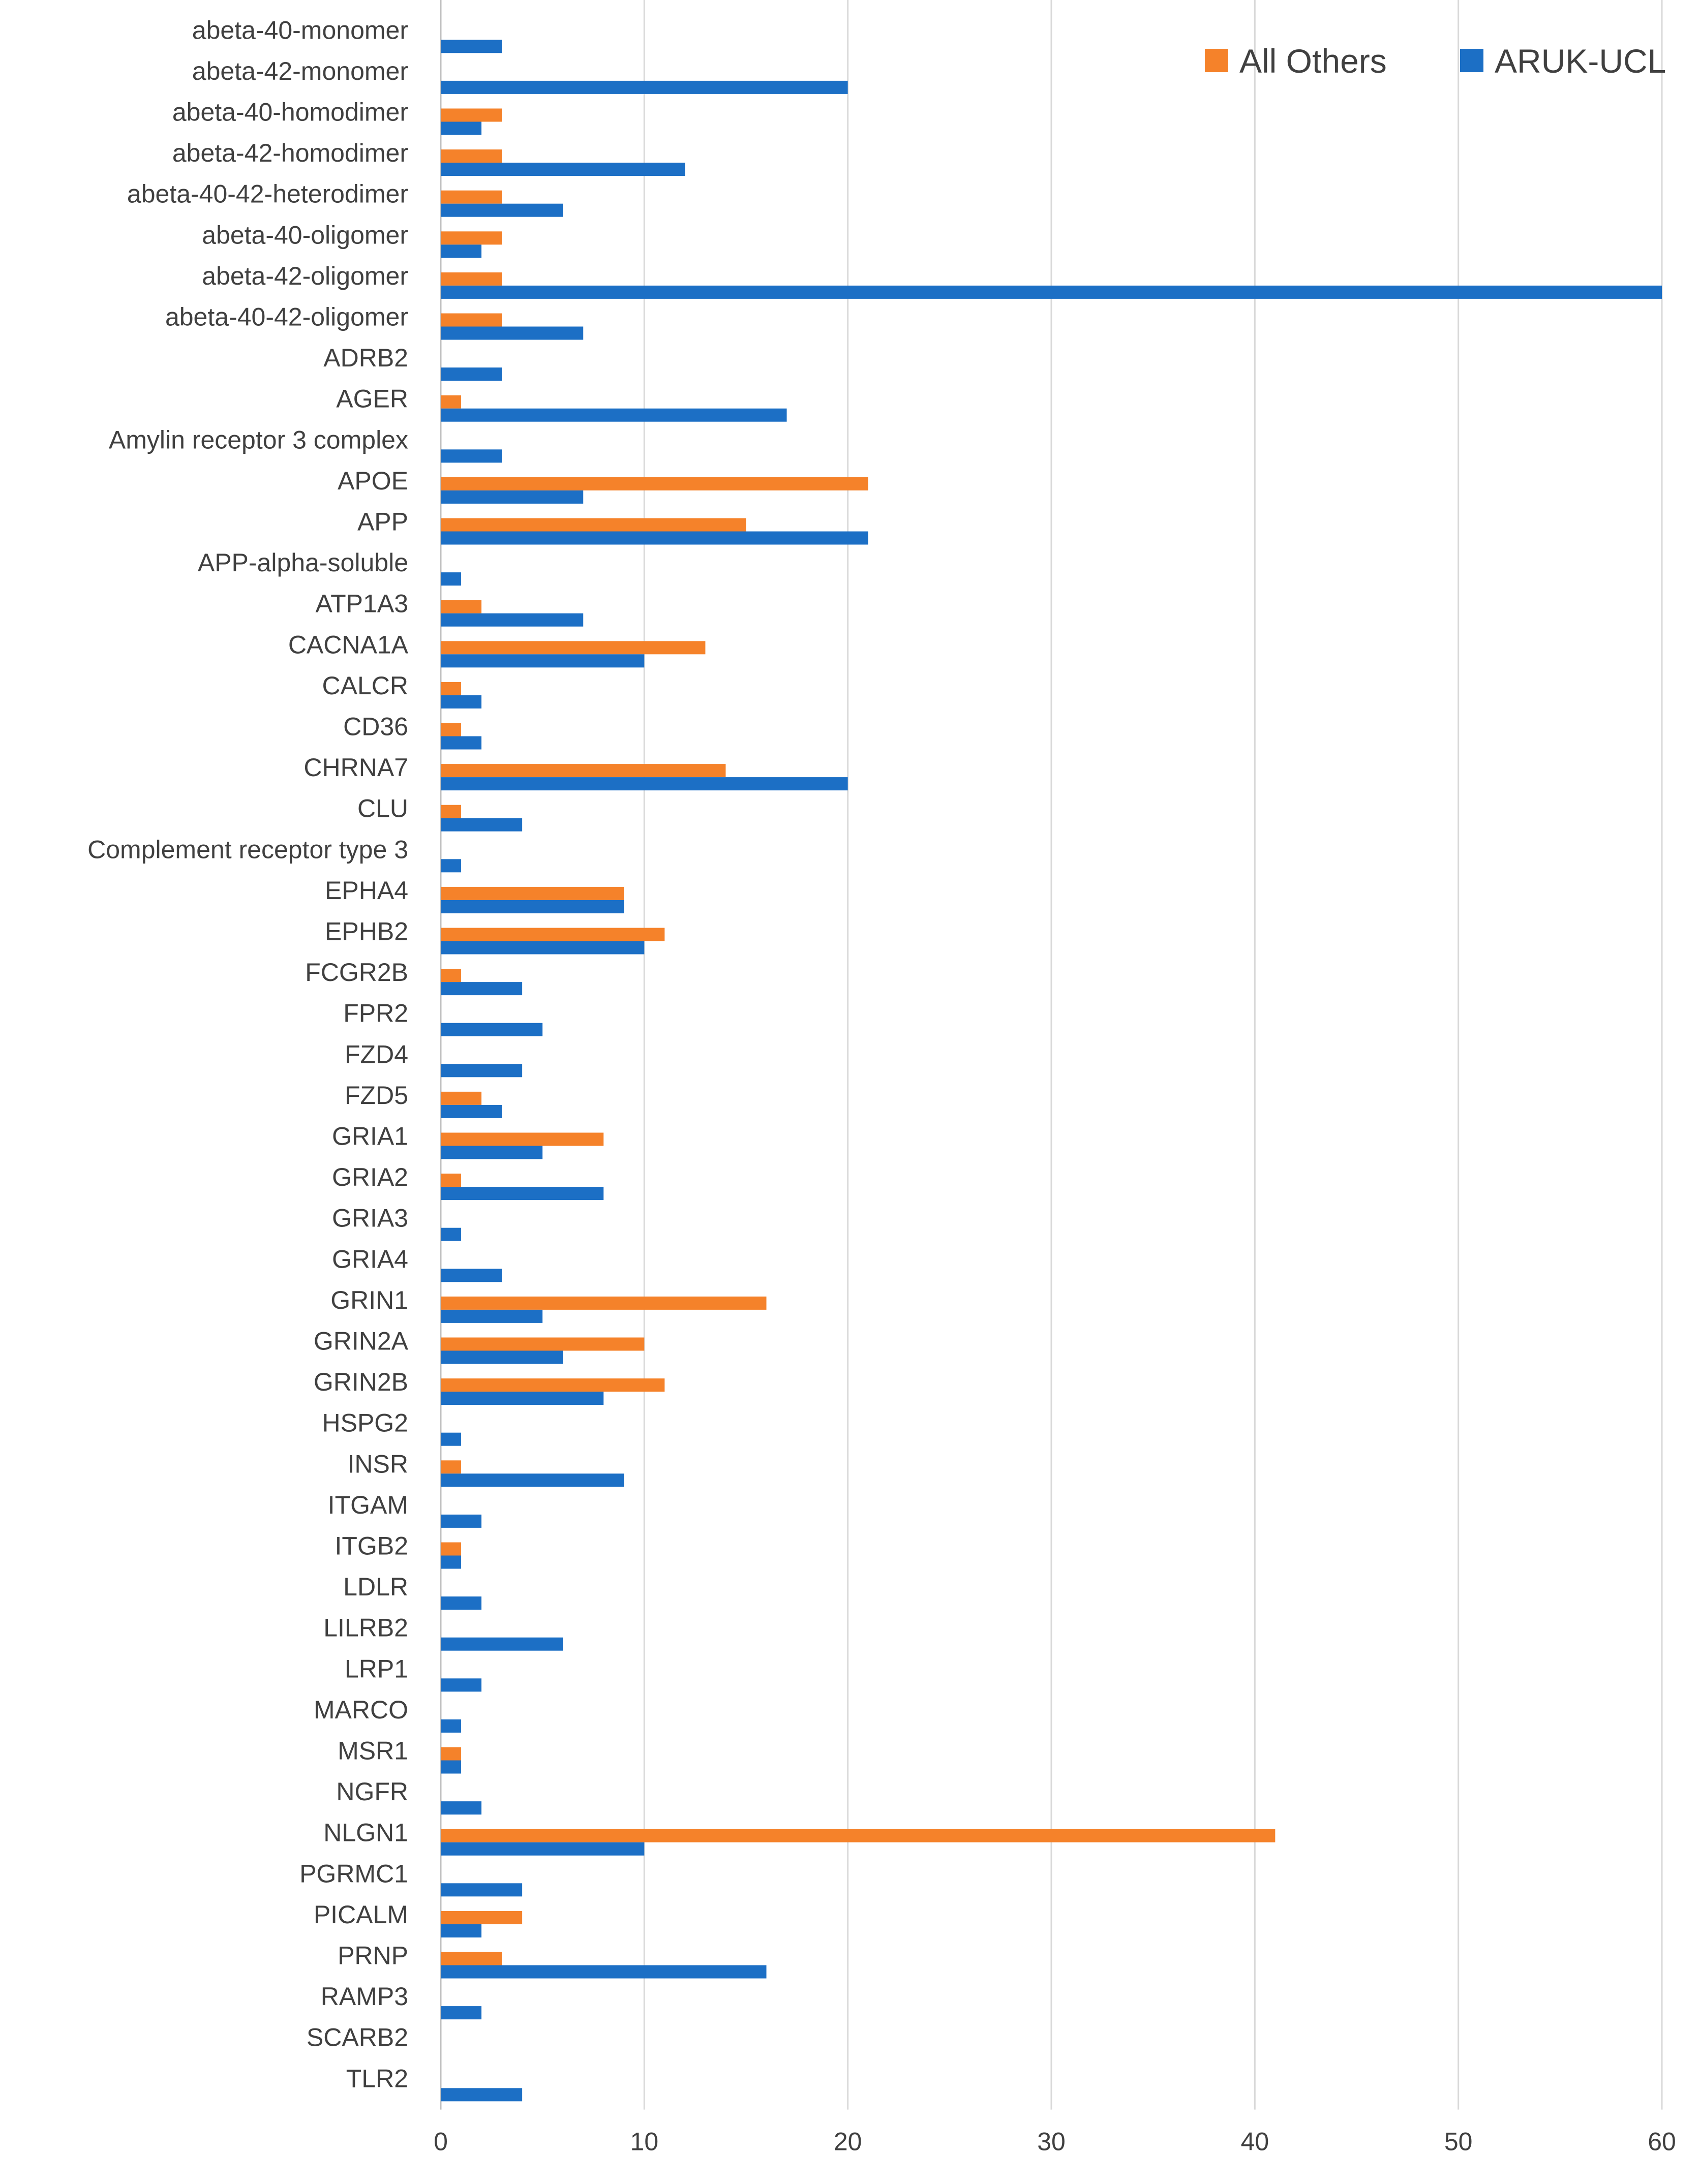  Describe the element at coordinates (441, 2142) in the screenshot. I see `x-tick-label: 0` at that location.